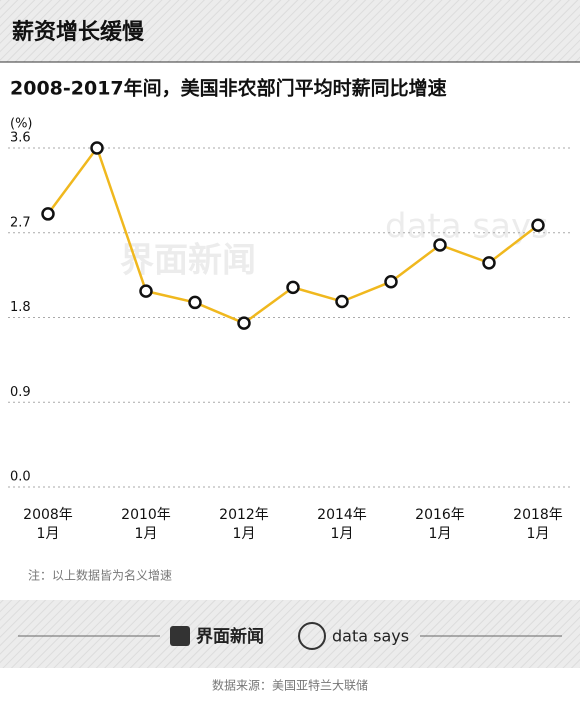 The image size is (580, 713). I want to click on y-tick-label: 3.6, so click(20, 138).